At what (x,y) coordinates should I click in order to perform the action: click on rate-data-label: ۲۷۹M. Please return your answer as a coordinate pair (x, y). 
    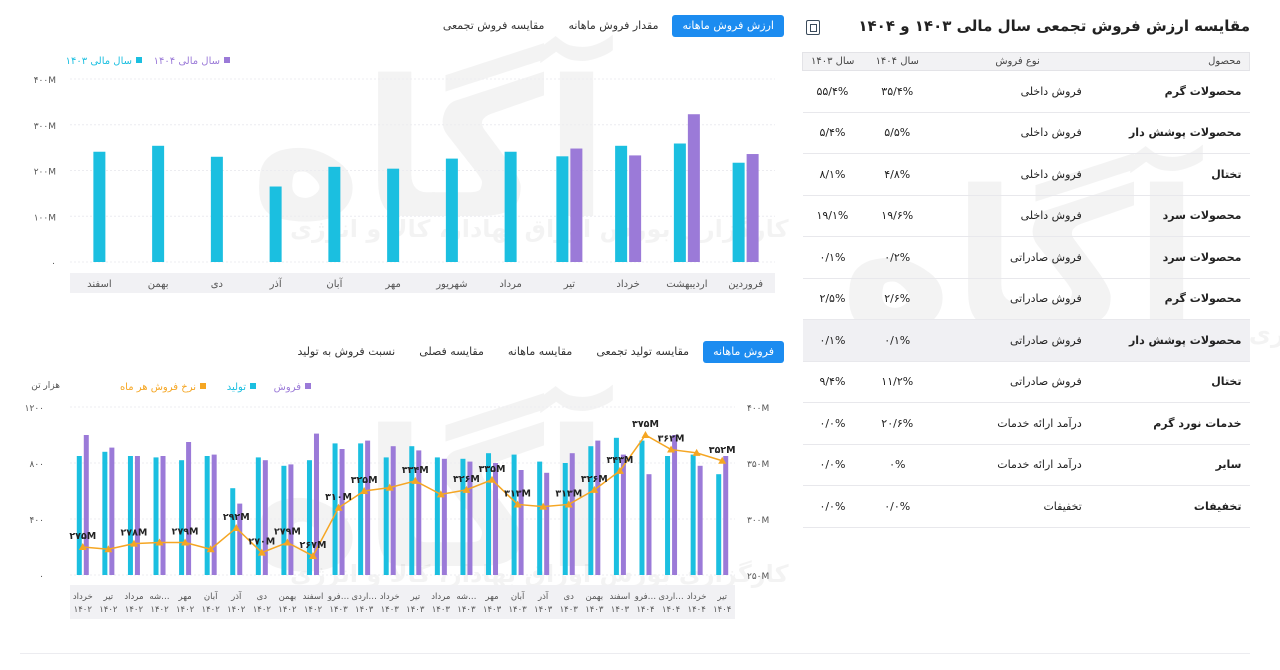
    Looking at the image, I should click on (185, 532).